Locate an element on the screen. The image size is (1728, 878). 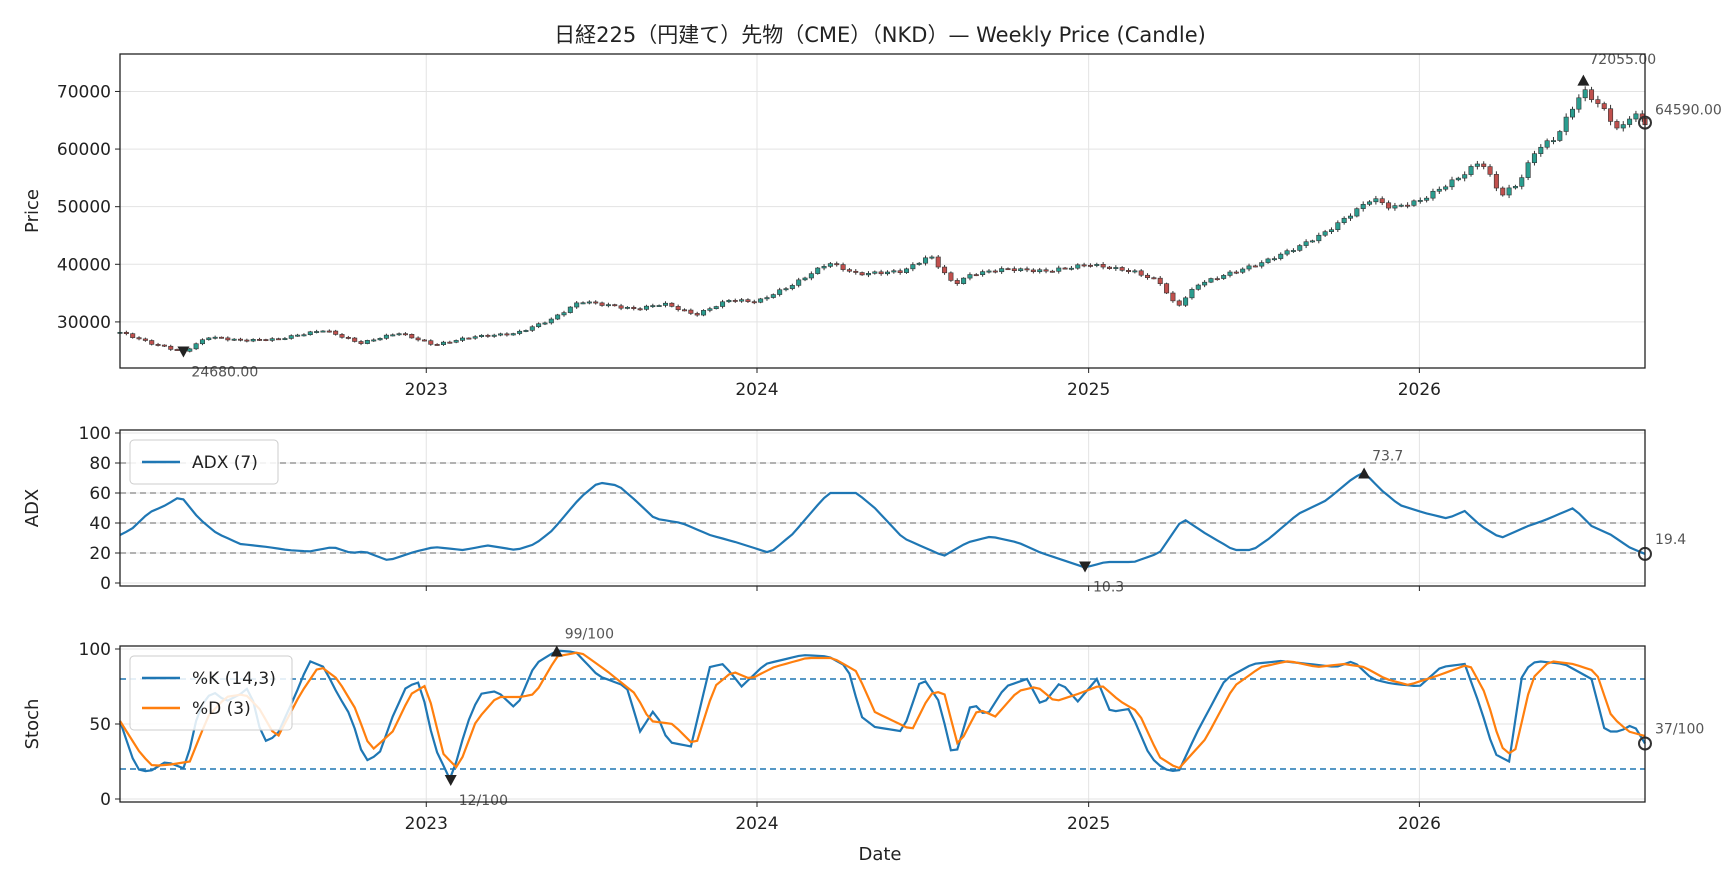
marker-min is located at coordinates (183, 352).